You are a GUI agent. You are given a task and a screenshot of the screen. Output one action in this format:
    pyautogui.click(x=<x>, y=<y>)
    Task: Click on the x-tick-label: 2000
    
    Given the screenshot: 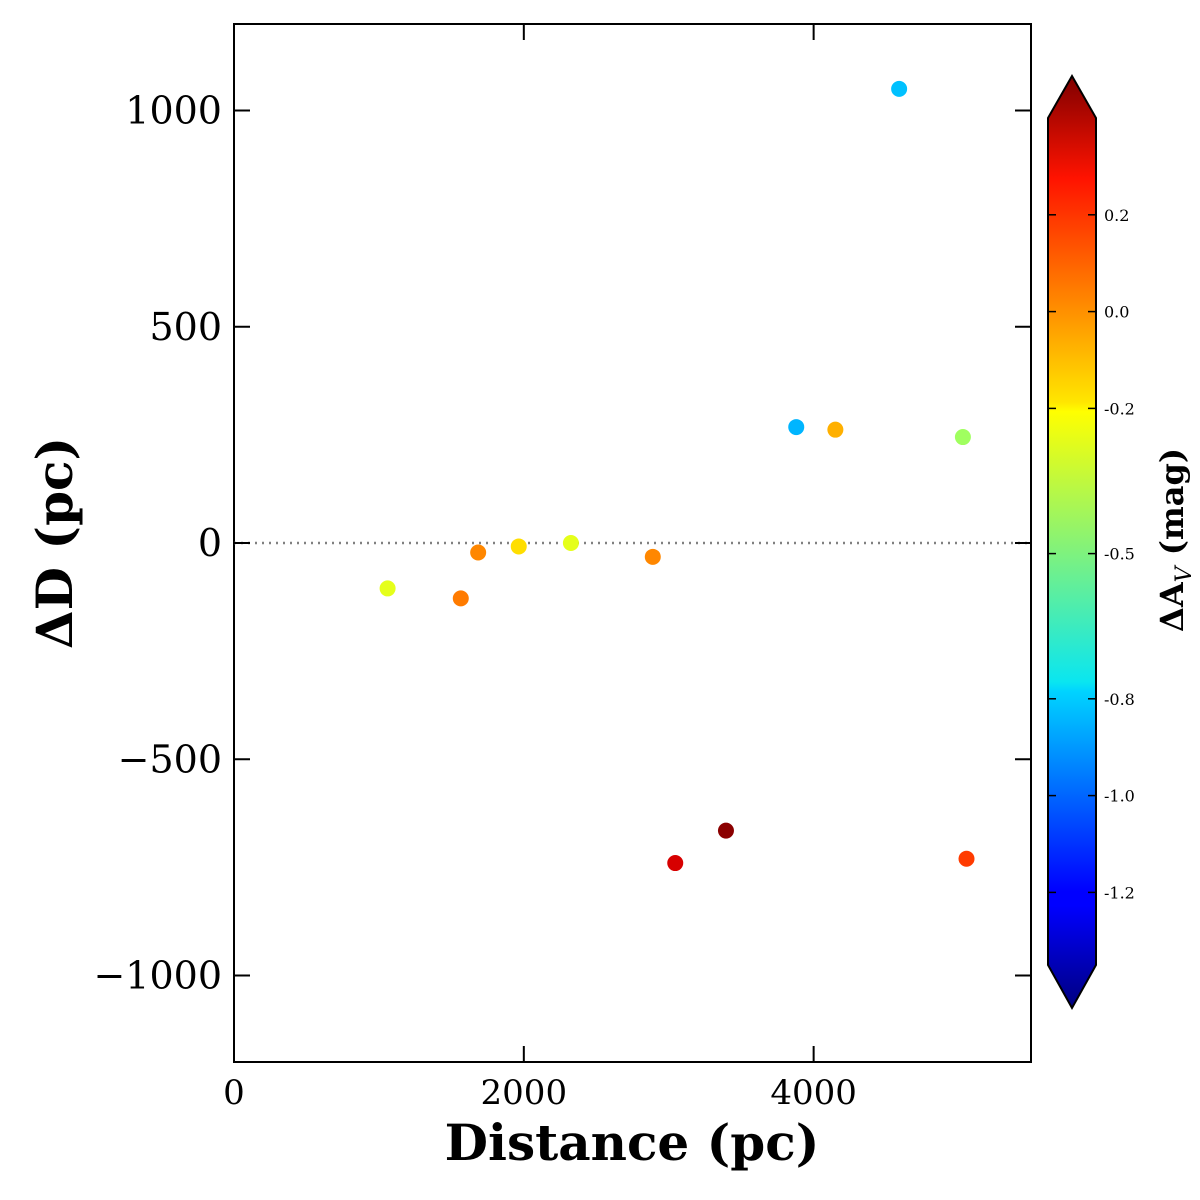 What is the action you would take?
    pyautogui.click(x=524, y=1093)
    